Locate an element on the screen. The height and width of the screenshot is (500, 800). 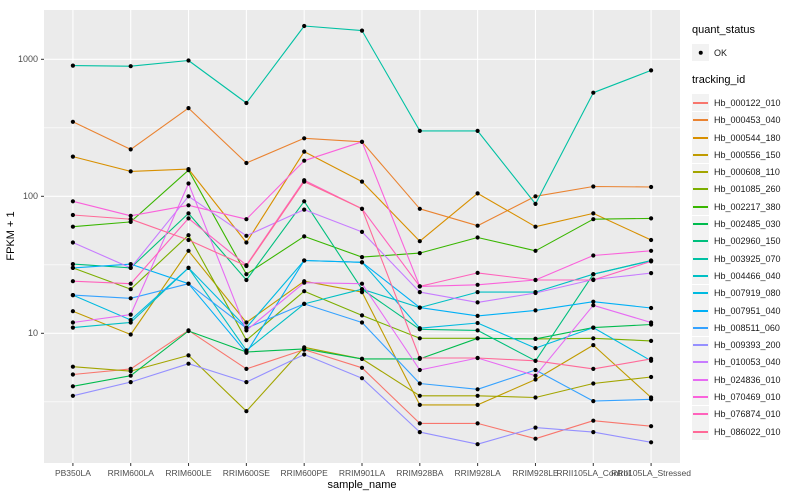
legend-item-Hb_010053_040: Hb_010053_040 is located at coordinates (745, 362).